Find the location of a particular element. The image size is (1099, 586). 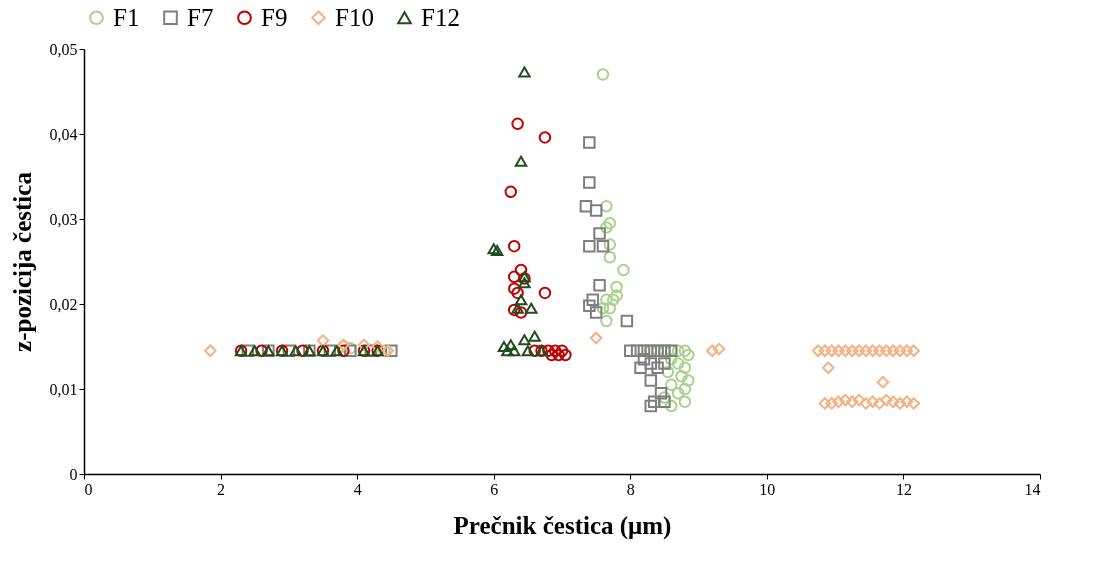

x-tick-label: 6 is located at coordinates (494, 489).